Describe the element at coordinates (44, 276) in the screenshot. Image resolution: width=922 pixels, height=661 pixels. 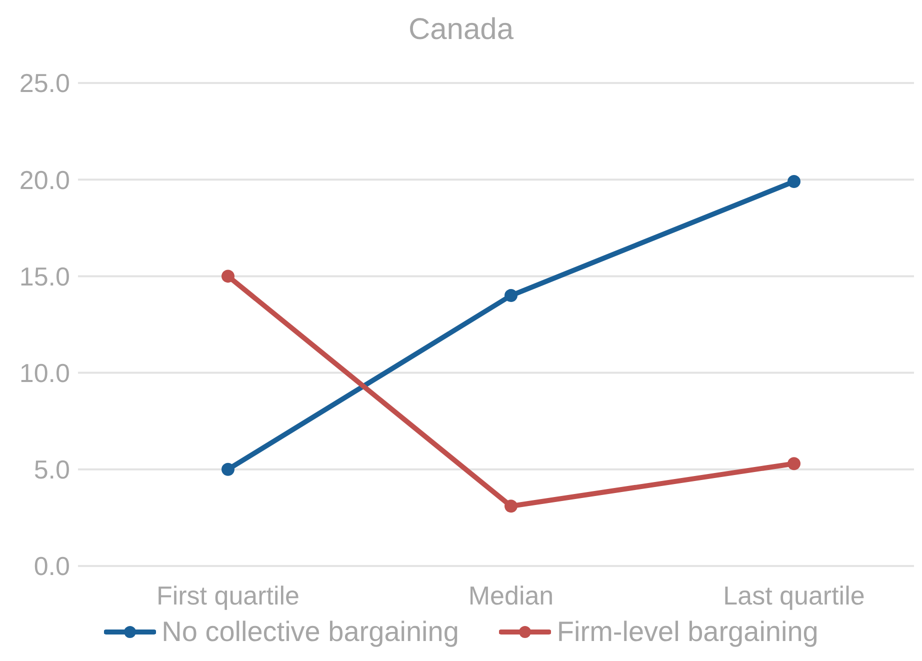
I see `y-tick-label: 15.0` at that location.